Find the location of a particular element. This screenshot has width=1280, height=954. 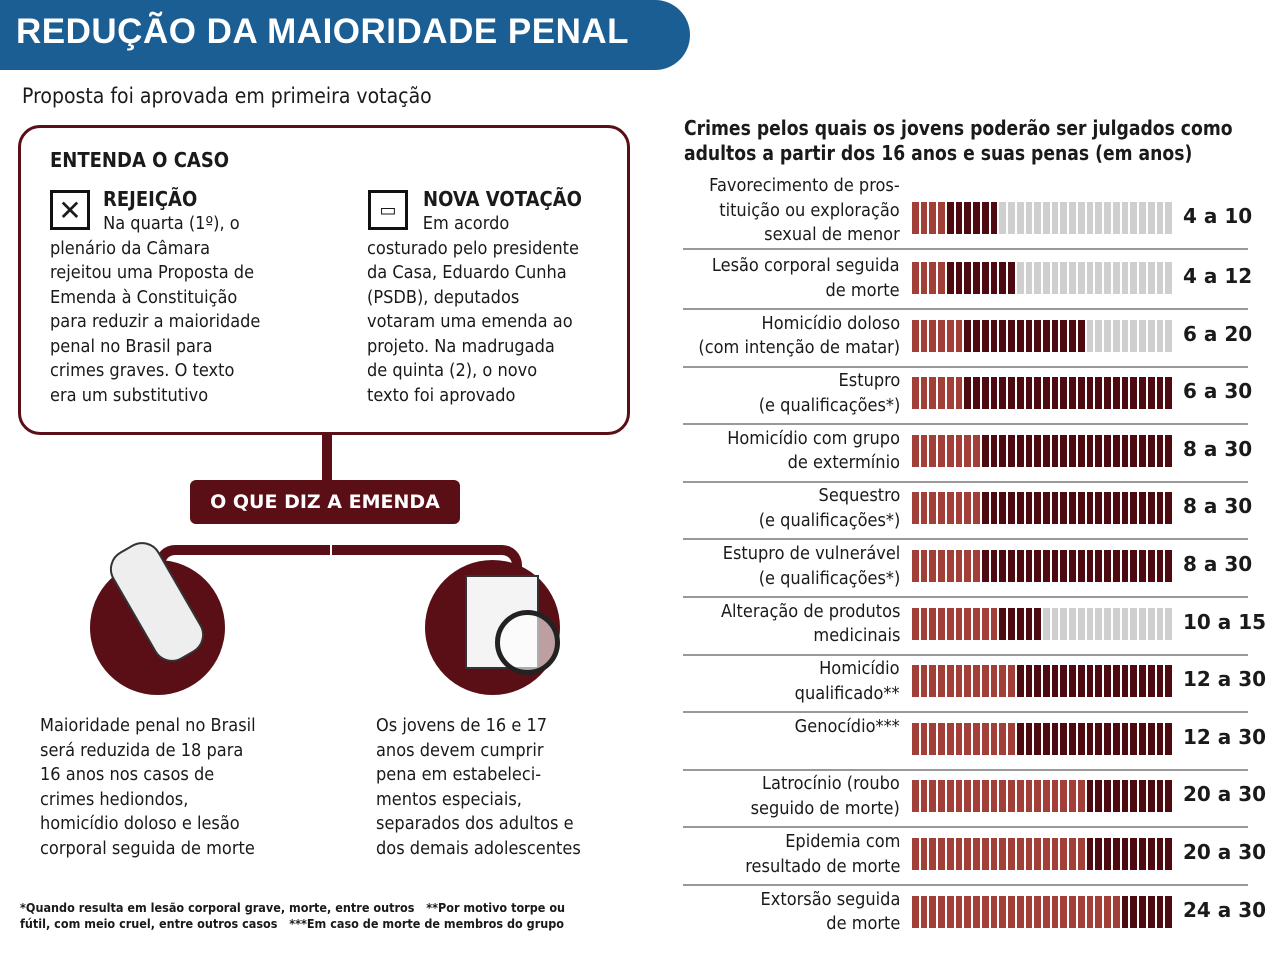

documents-magnifier-icon is located at coordinates (492, 627).